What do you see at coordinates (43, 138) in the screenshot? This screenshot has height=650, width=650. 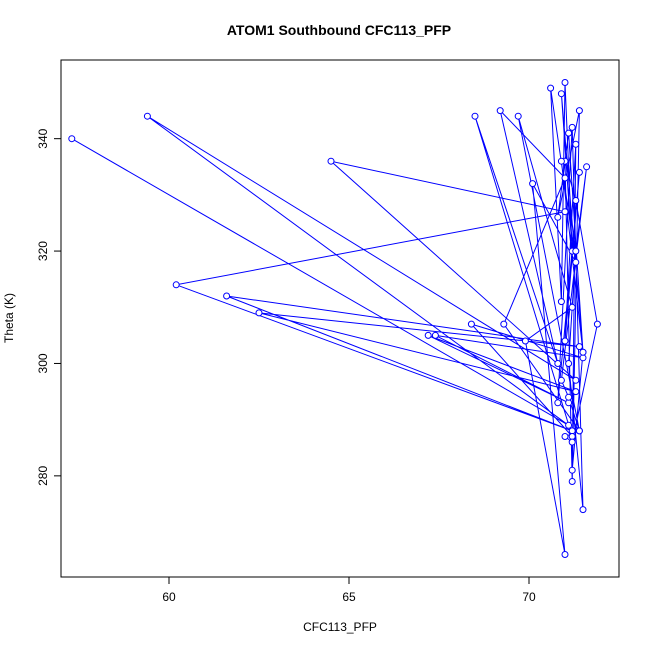 I see `y-tick-label: 340` at bounding box center [43, 138].